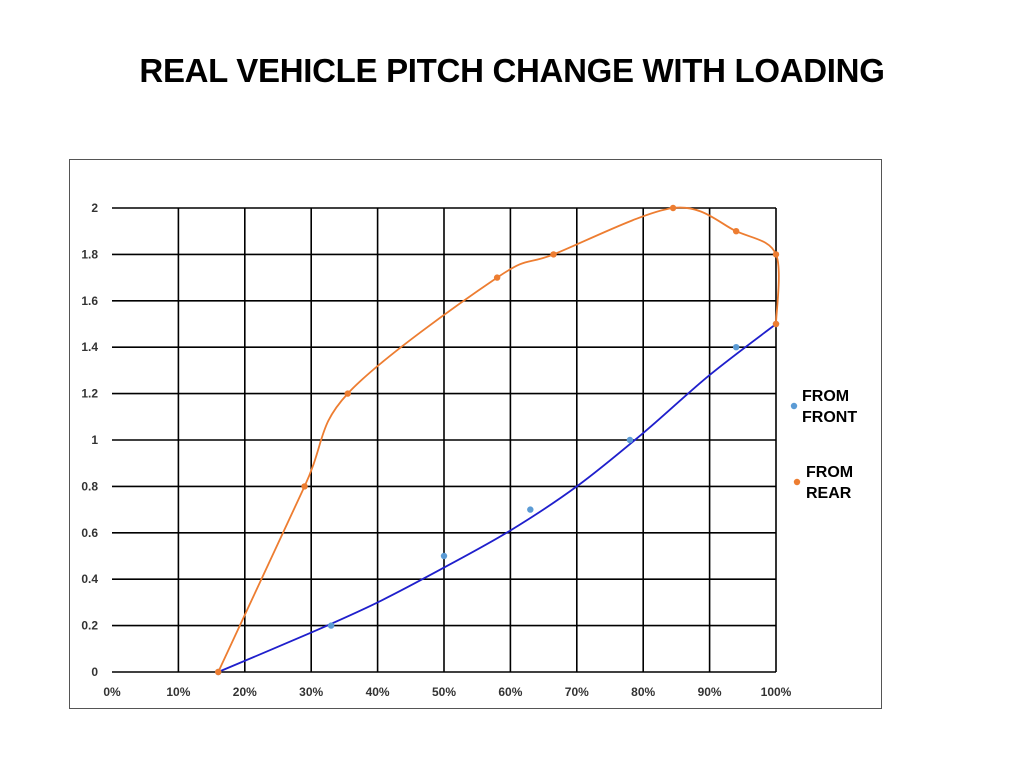 The image size is (1024, 768). I want to click on x-tick-label: 80%, so click(643, 692).